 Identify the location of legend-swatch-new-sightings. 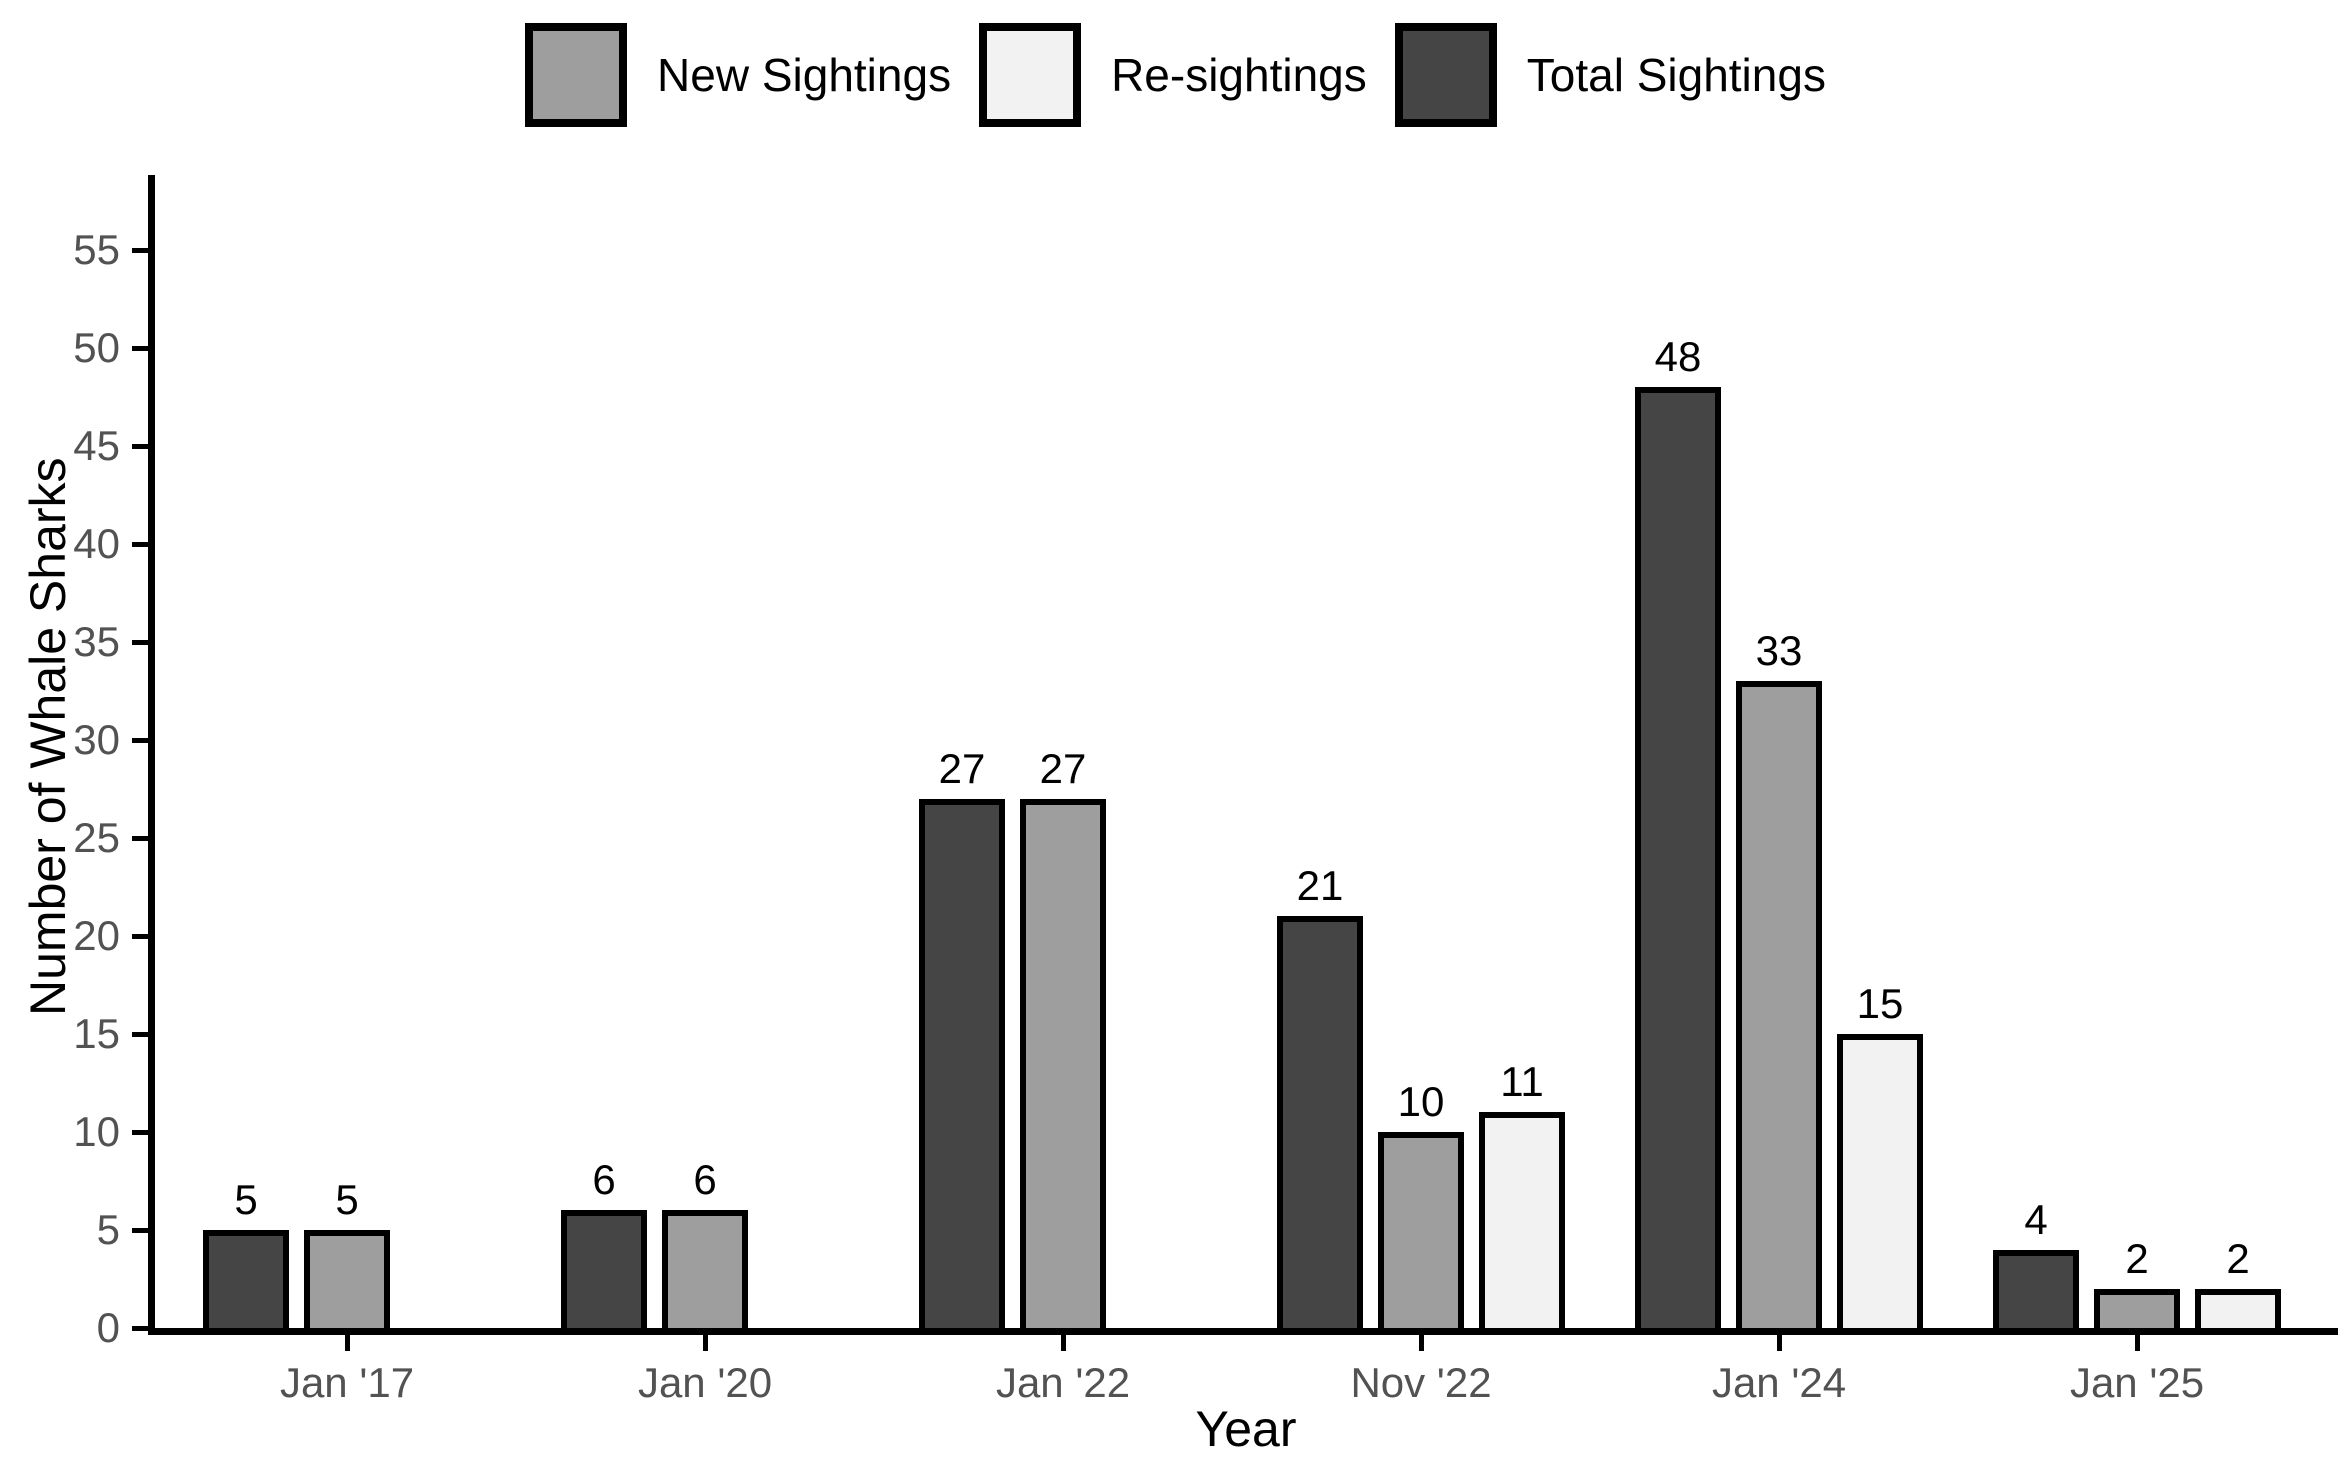
(576, 75).